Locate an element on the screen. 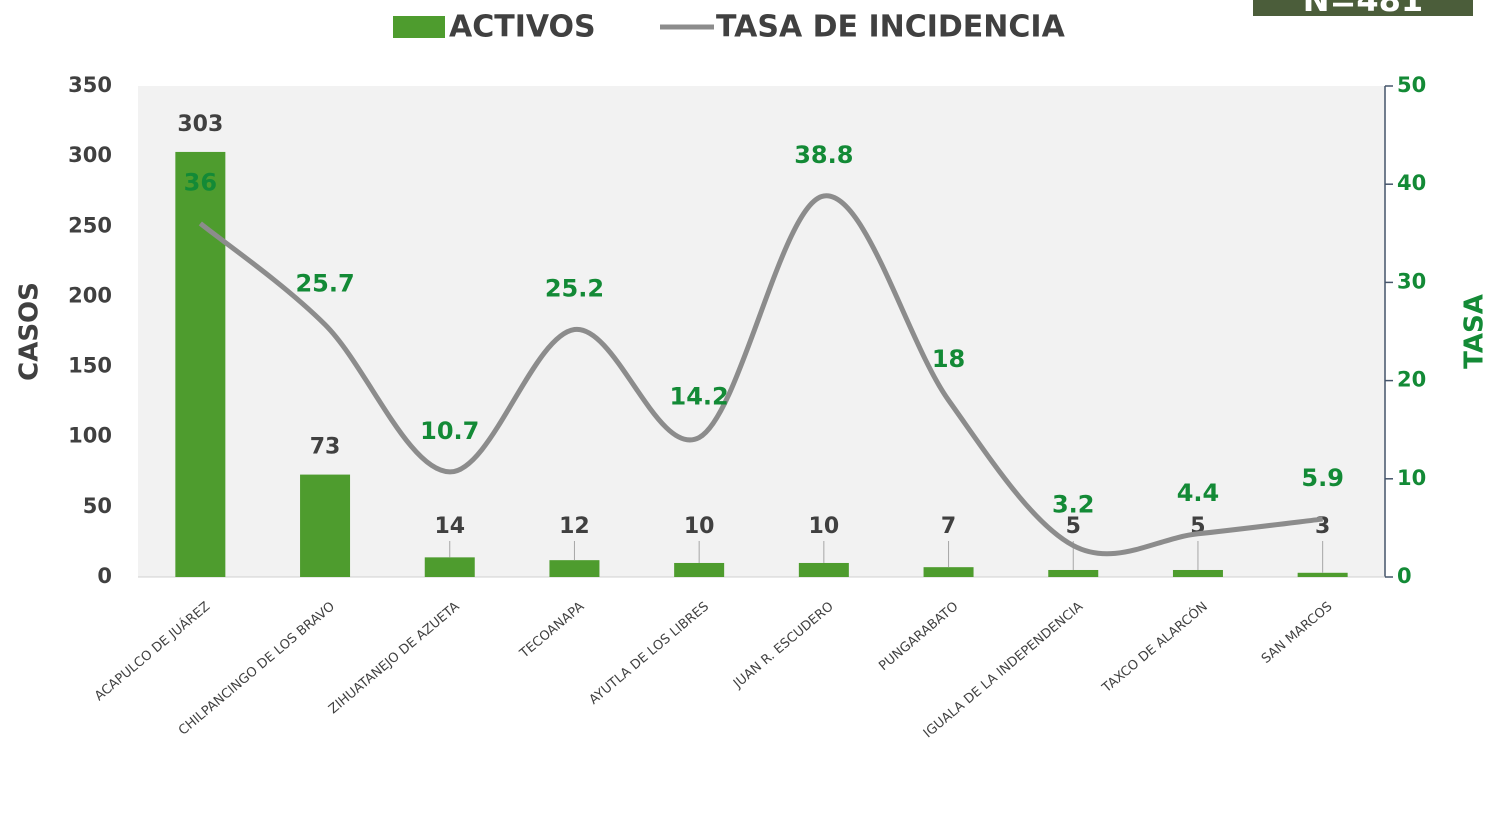 This screenshot has height=819, width=1491. badge-box is located at coordinates (1363, 8).